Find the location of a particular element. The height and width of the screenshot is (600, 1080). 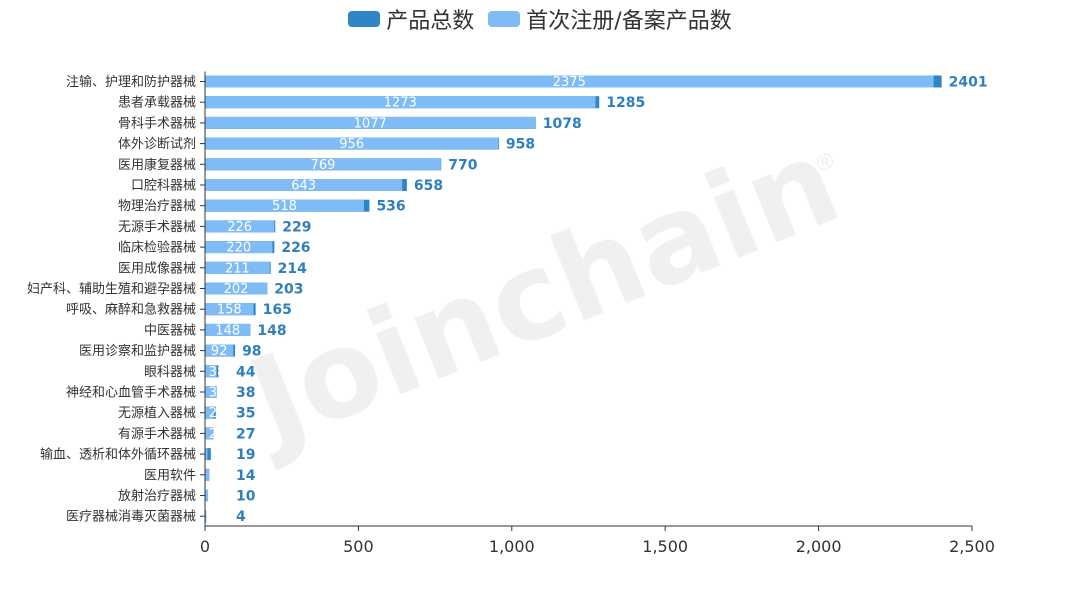

category-label: 放射治疗器械 is located at coordinates (157, 496).